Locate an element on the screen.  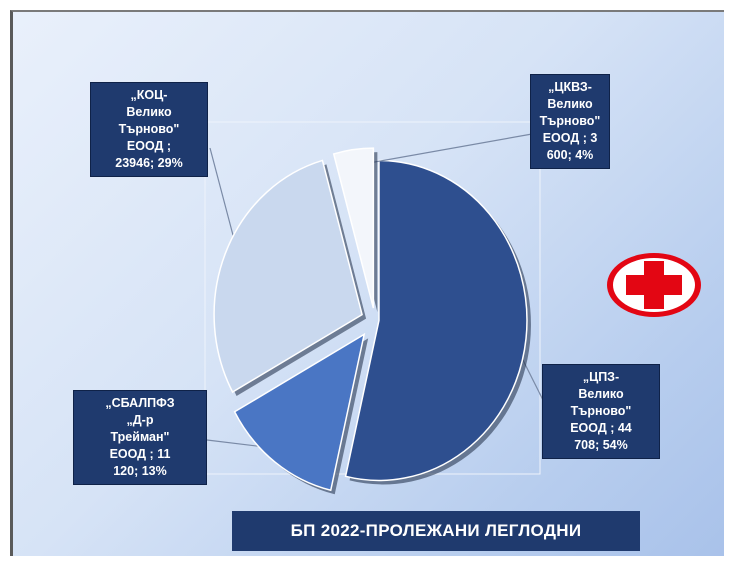
chart-title: БП 2022-ПРОЛЕЖАНИ ЛЕГЛОДНИ is located at coordinates (436, 531).